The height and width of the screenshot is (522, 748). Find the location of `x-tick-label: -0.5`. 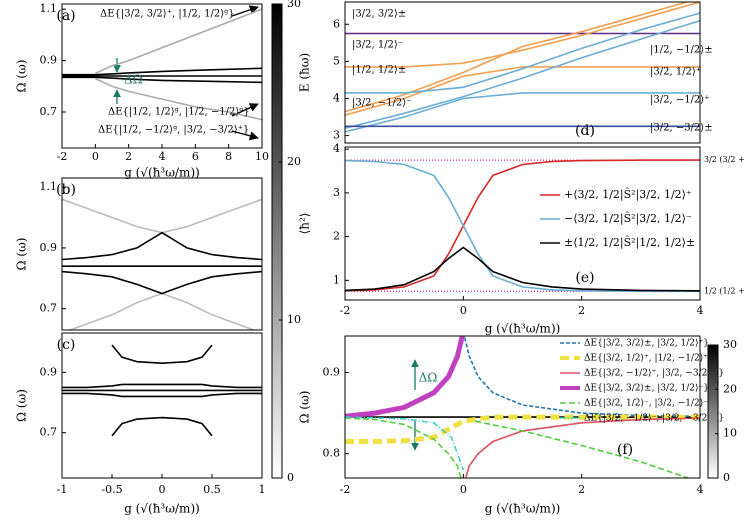

x-tick-label: -0.5 is located at coordinates (111, 489).